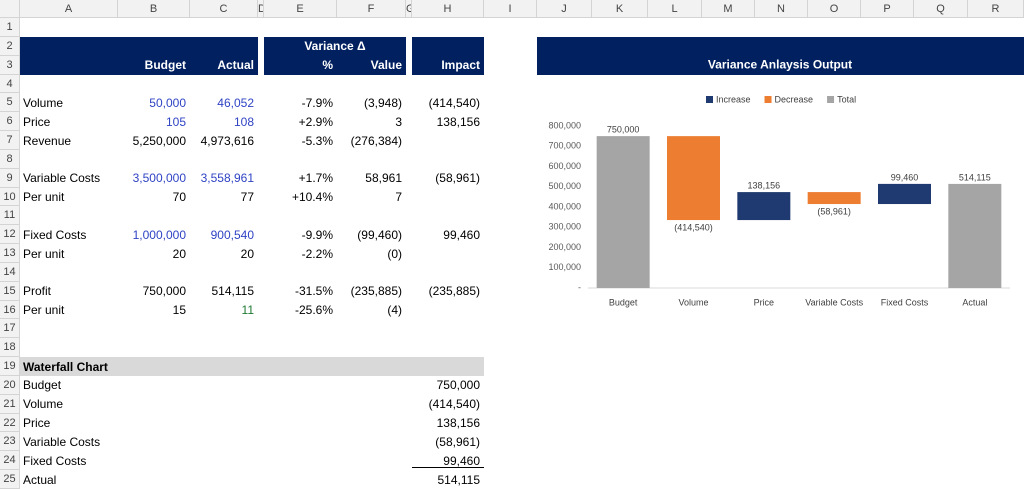 The height and width of the screenshot is (489, 1024). Describe the element at coordinates (10, 178) in the screenshot. I see `row-header: 9` at that location.